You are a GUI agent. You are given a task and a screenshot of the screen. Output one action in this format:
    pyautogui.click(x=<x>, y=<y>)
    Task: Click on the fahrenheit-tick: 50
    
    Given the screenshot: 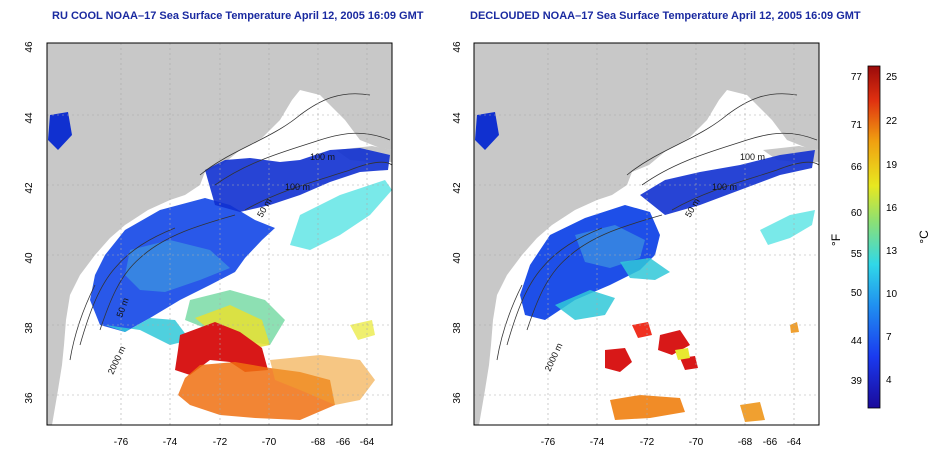 What is the action you would take?
    pyautogui.click(x=857, y=293)
    